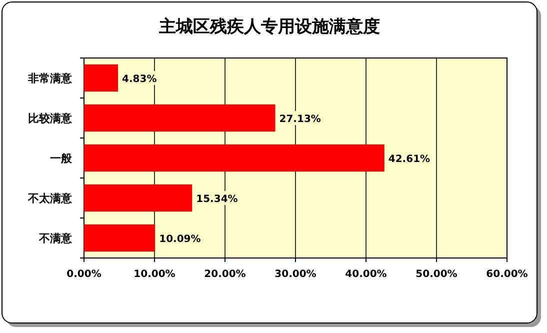  What do you see at coordinates (300, 119) in the screenshot?
I see `data-label: 27.13%` at bounding box center [300, 119].